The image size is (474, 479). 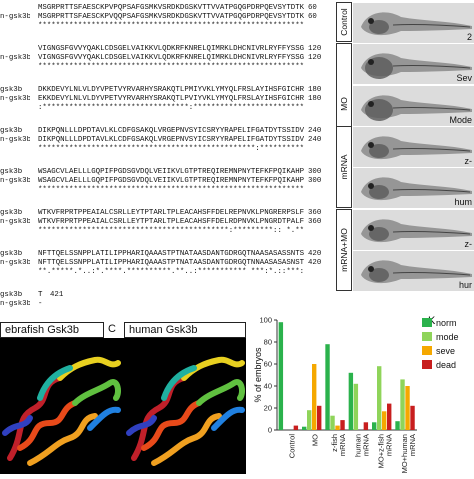 What do you see at coordinates (447, 337) in the screenshot?
I see `legend-label-mode: mode` at bounding box center [447, 337].